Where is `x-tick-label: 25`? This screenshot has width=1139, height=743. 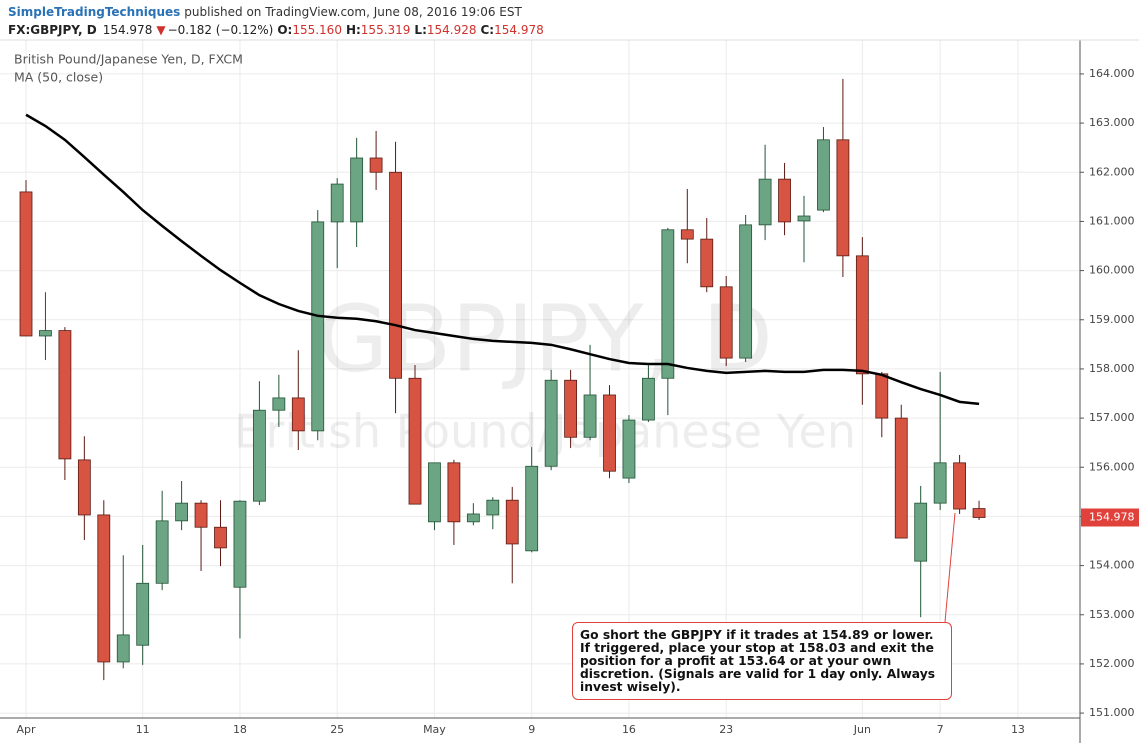
x-tick-label: 25 is located at coordinates (337, 729).